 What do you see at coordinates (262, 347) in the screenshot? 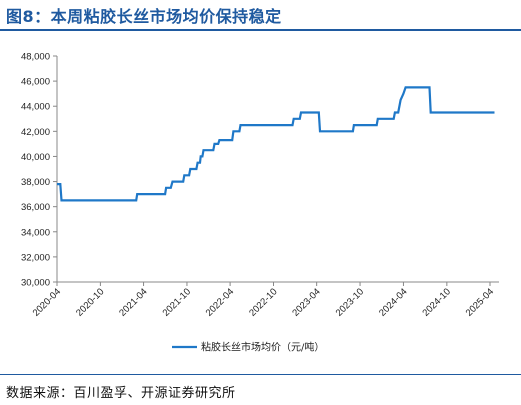
I see `legend-label: 粘胶长丝市场均价（元/吨）` at bounding box center [262, 347].